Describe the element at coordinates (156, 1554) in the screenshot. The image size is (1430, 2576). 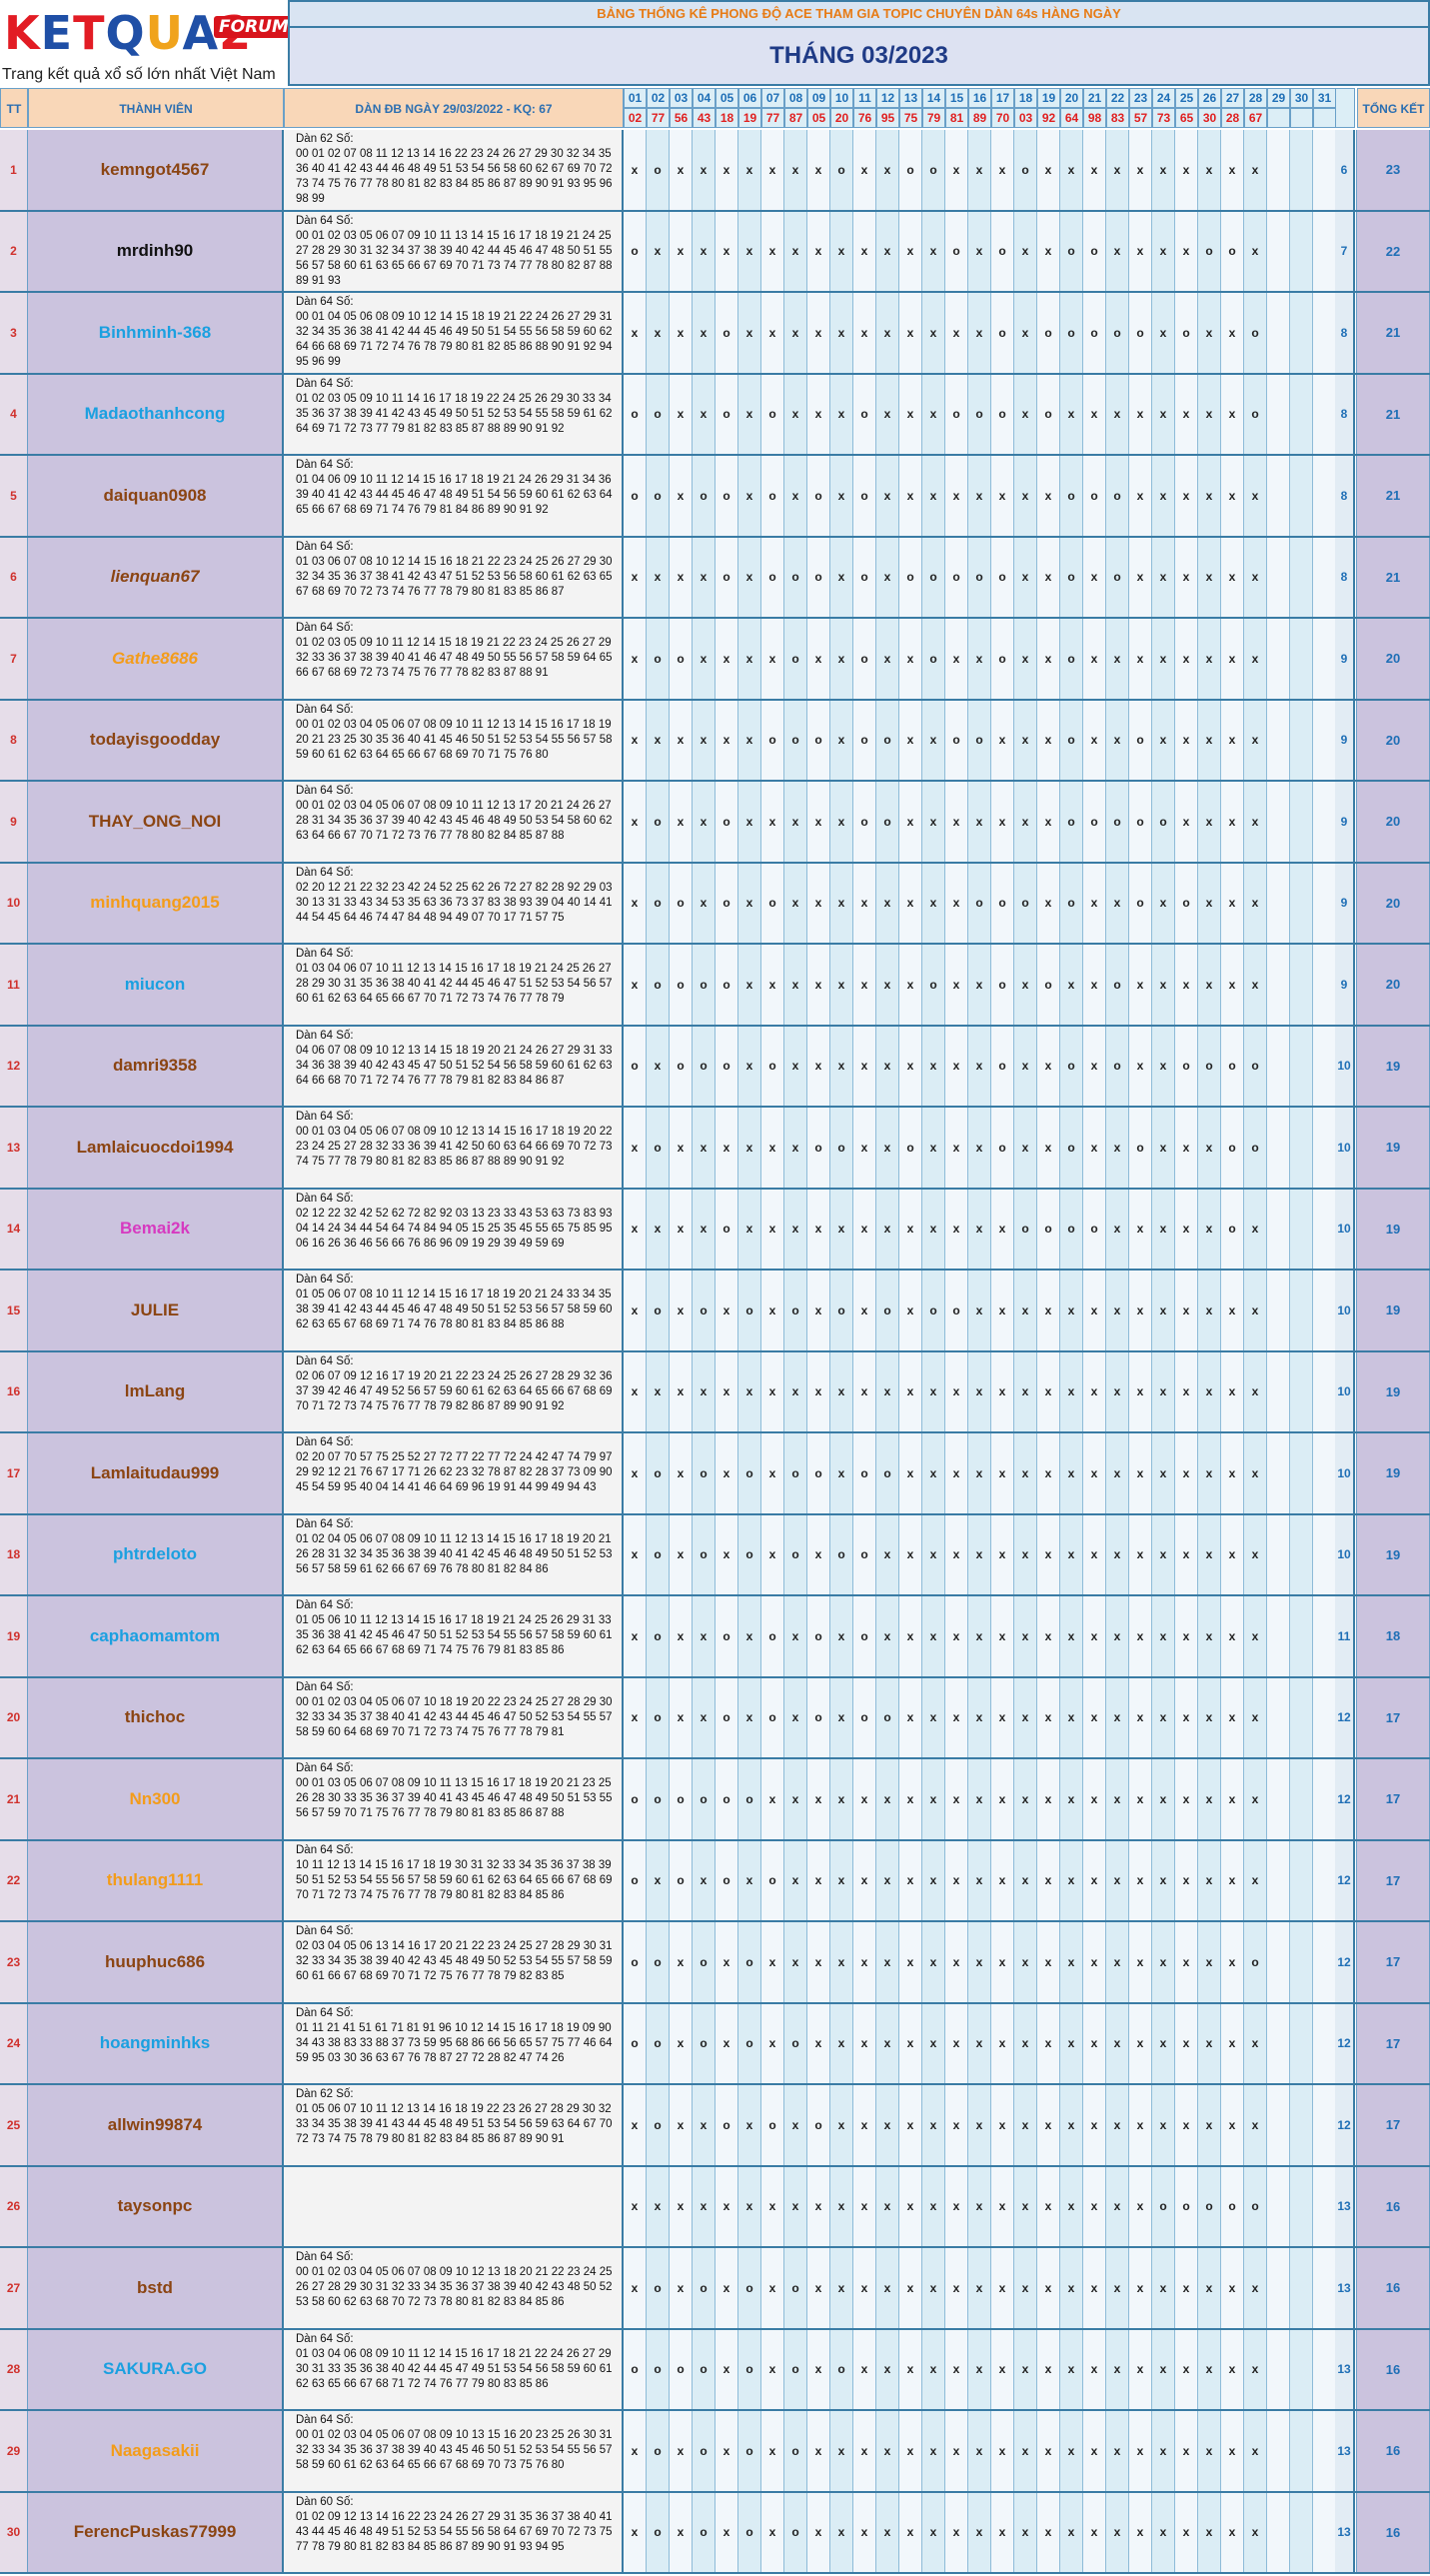
I see `member-name: phtrdeloto` at that location.